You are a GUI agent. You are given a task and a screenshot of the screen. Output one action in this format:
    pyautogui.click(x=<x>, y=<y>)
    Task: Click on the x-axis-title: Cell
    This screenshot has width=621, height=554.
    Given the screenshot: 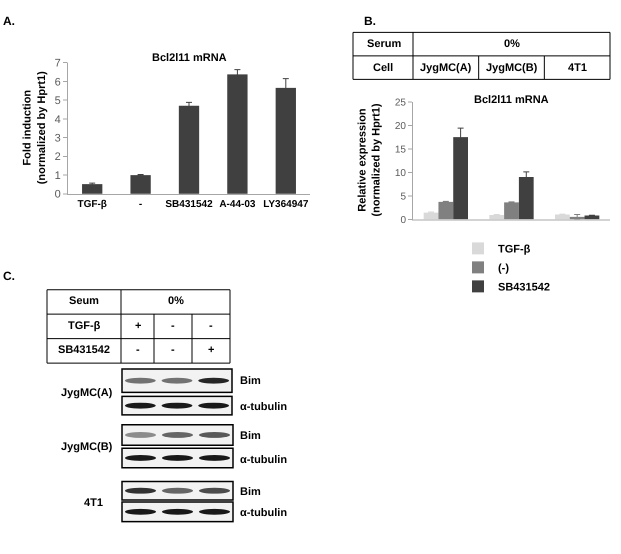 What is the action you would take?
    pyautogui.click(x=383, y=68)
    